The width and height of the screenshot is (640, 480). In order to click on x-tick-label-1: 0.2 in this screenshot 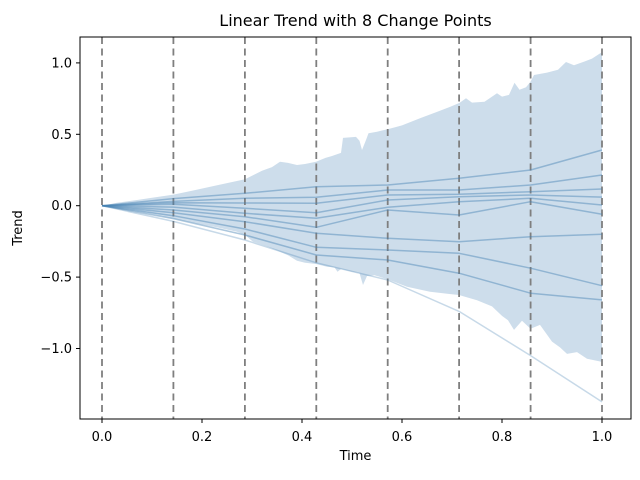, I will do `click(202, 437)`.